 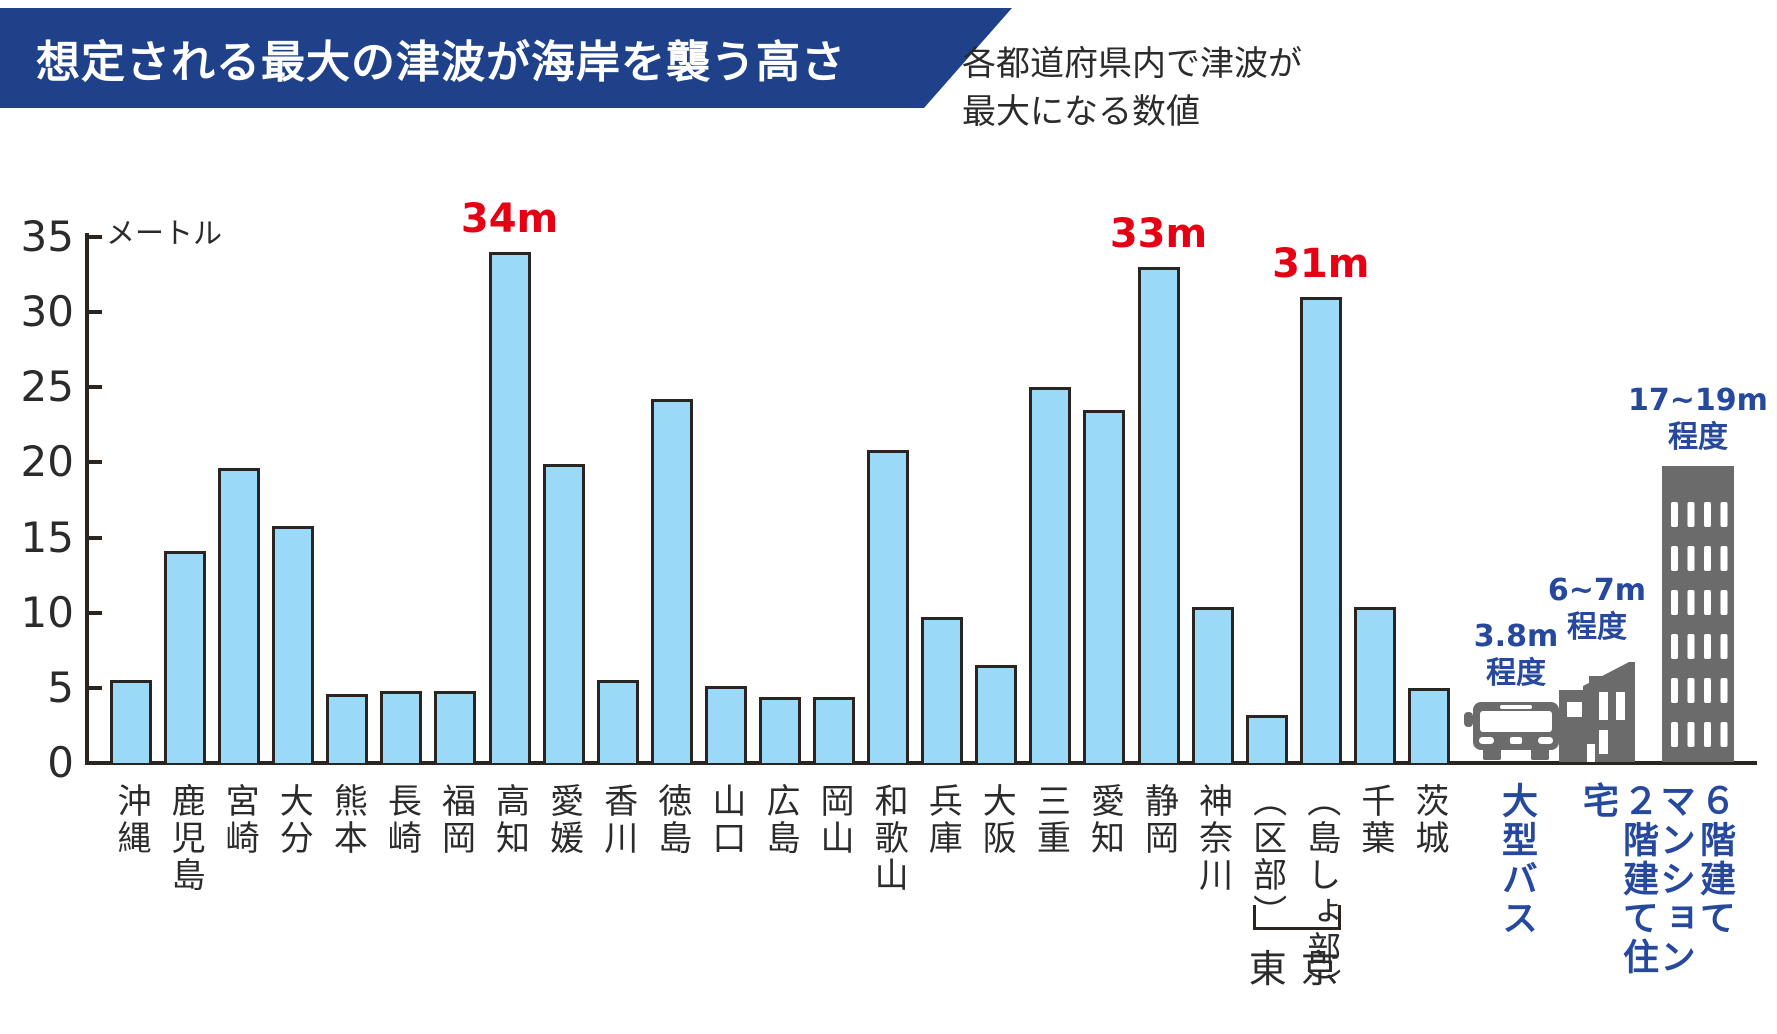 What do you see at coordinates (779, 820) in the screenshot?
I see `x-category-label: 広島` at bounding box center [779, 820].